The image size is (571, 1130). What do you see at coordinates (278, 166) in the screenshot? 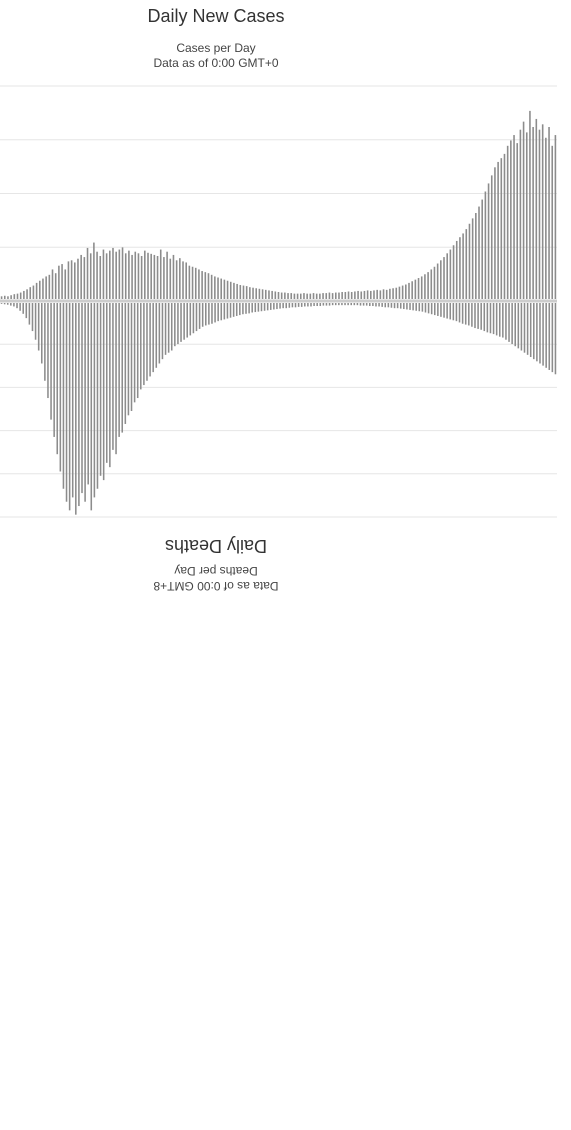
I see `cases-gridlines` at bounding box center [278, 166].